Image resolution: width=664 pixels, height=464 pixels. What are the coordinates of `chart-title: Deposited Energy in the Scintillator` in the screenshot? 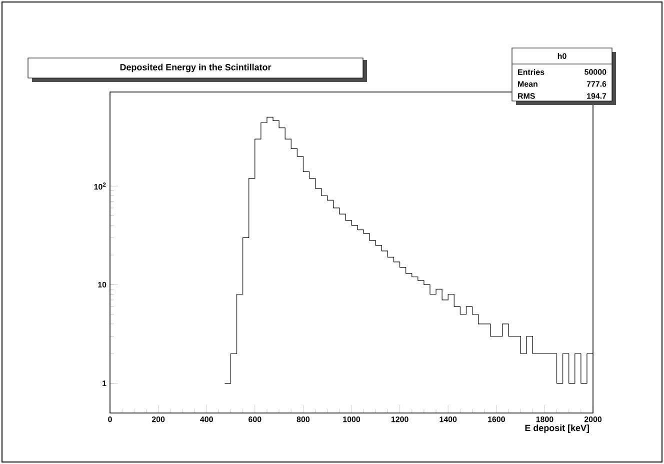 It's located at (196, 68).